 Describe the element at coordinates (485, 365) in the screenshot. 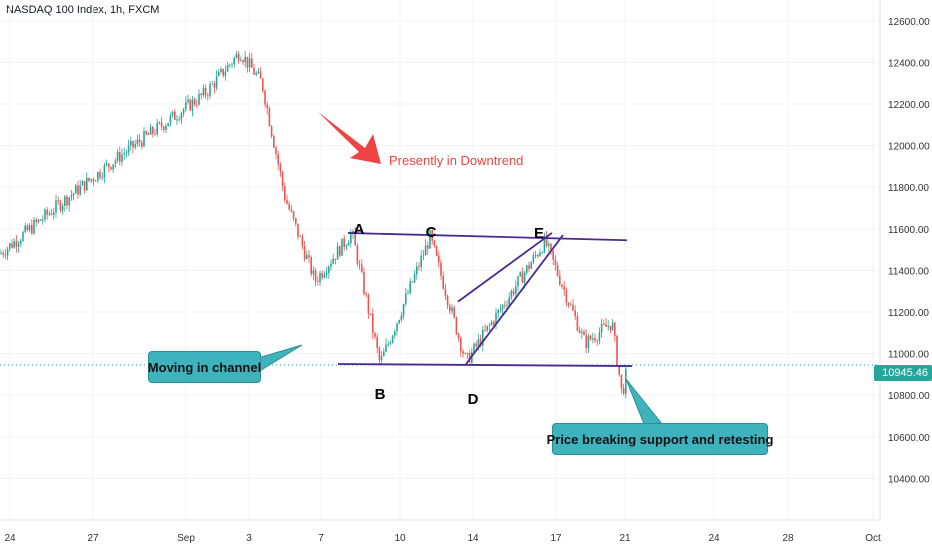

I see `trendline-support` at that location.